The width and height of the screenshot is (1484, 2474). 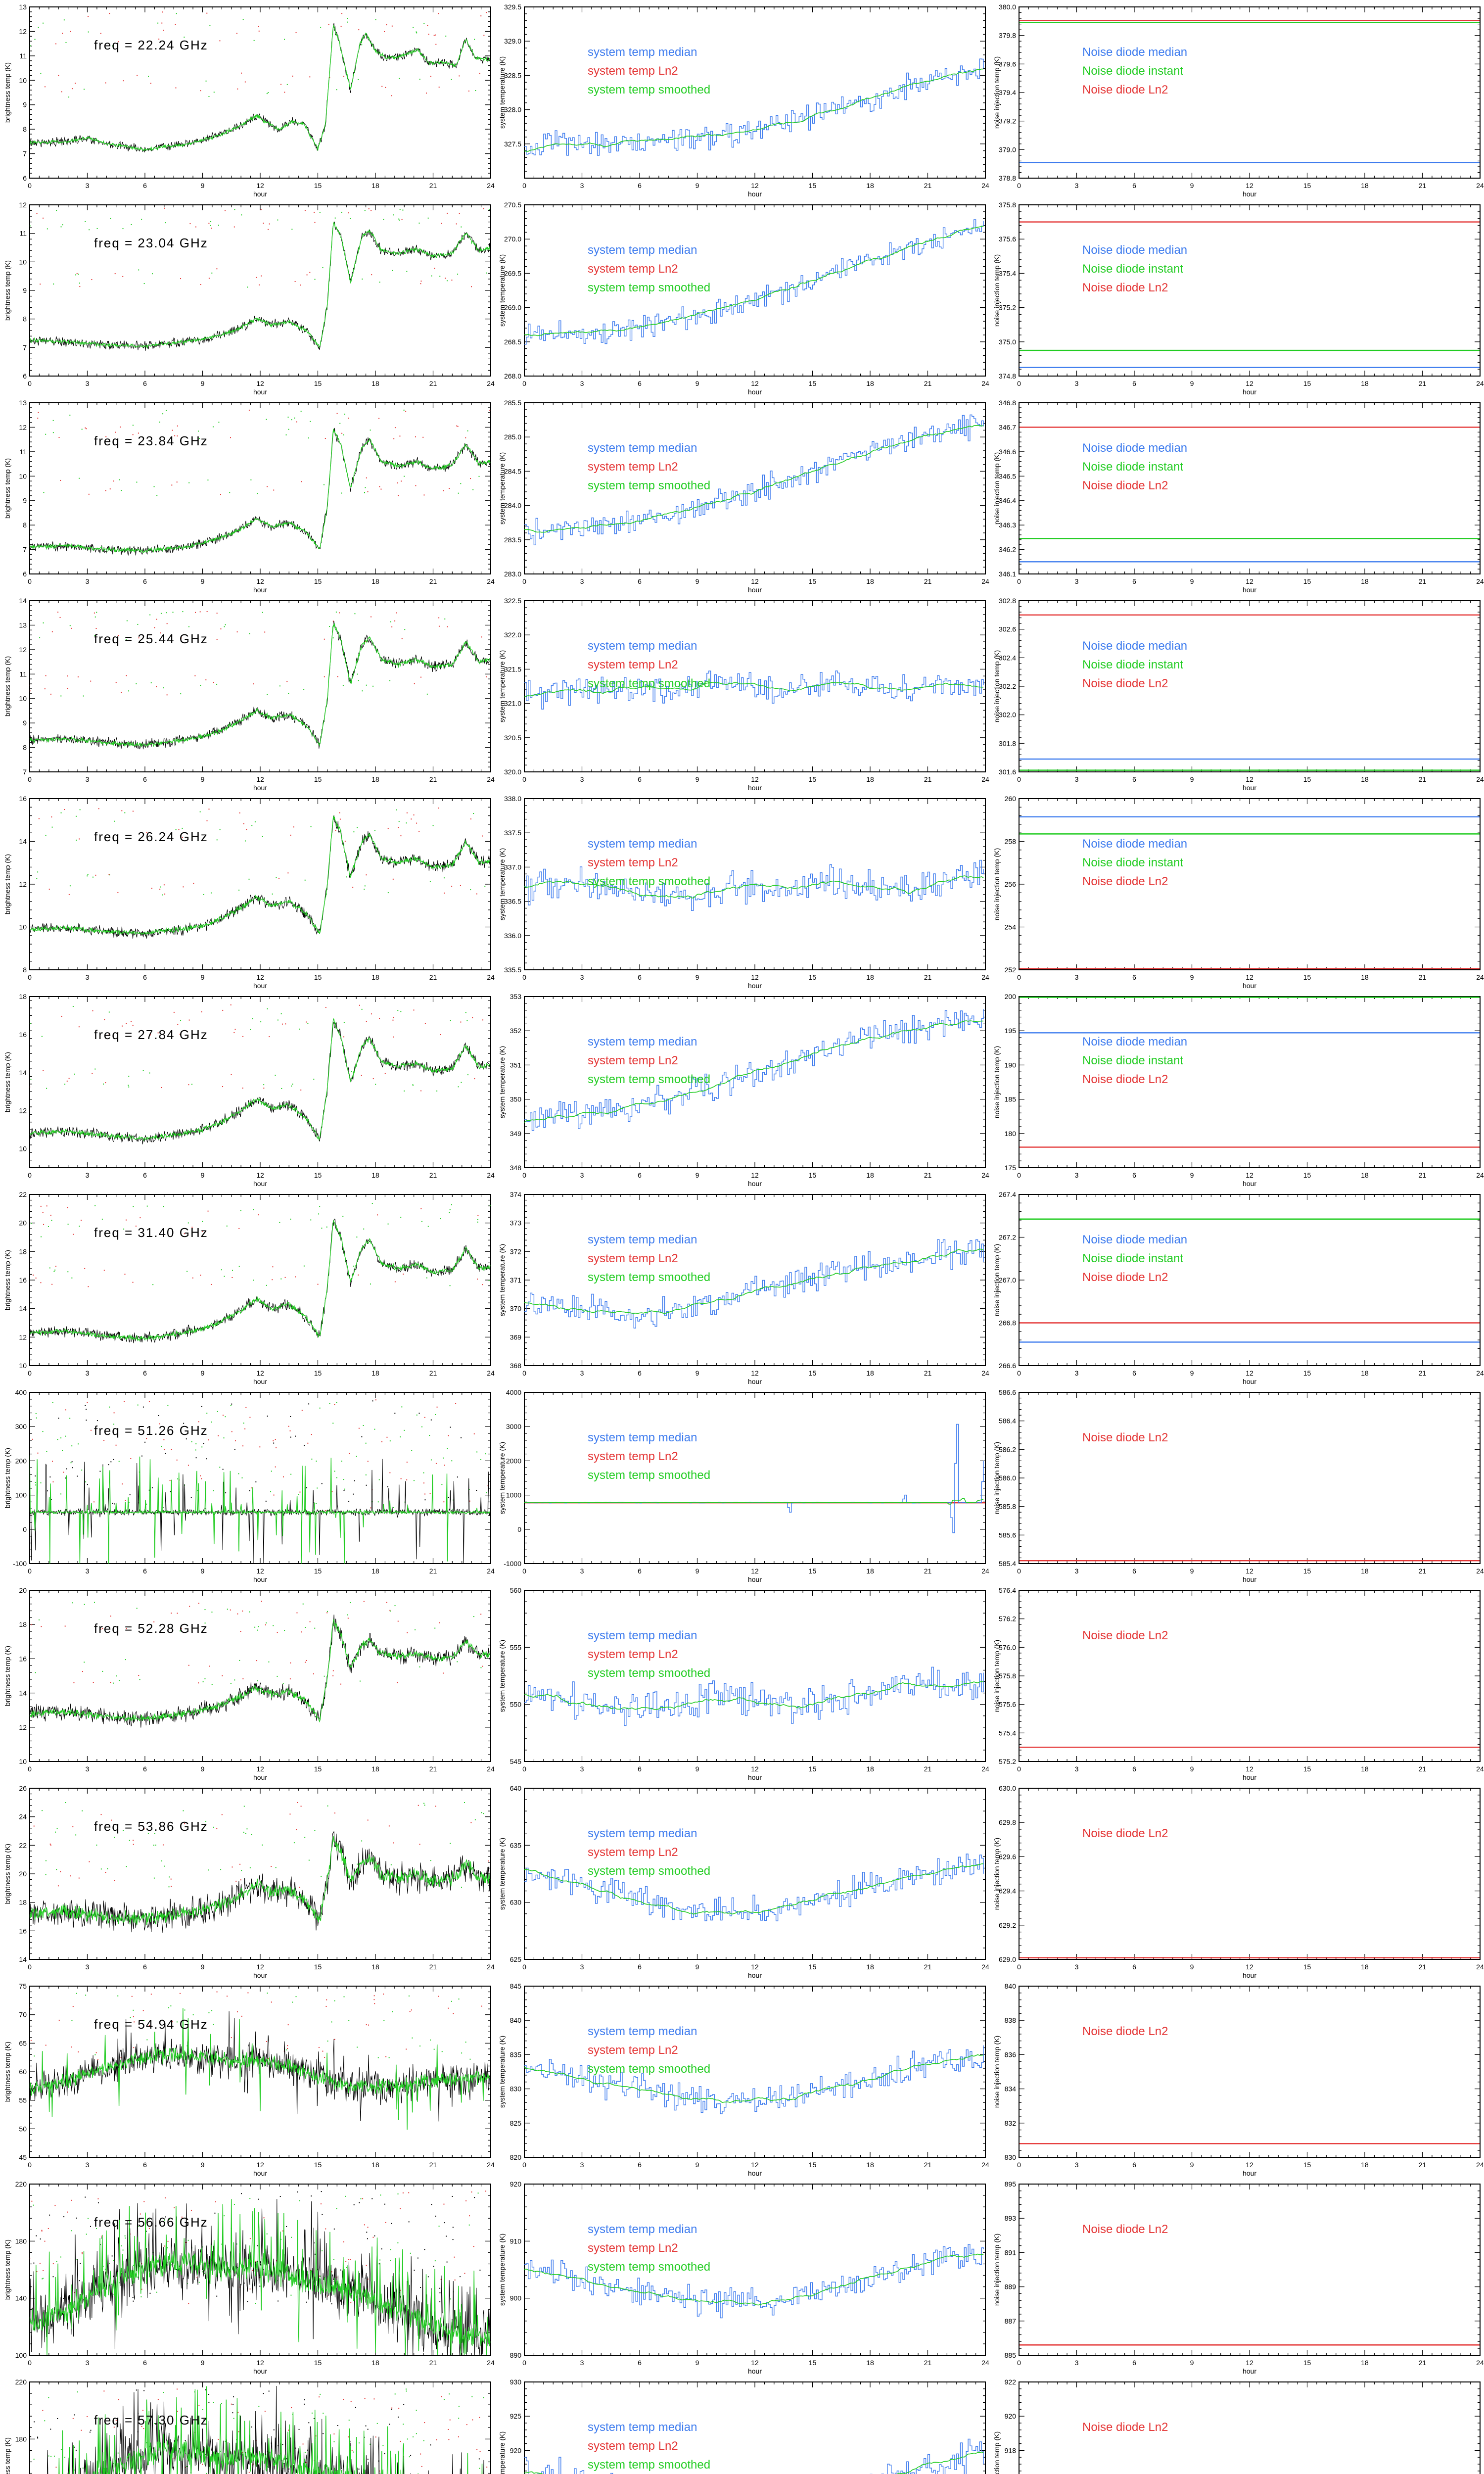 I want to click on svg-text: 266.8, so click(x=1007, y=1323).